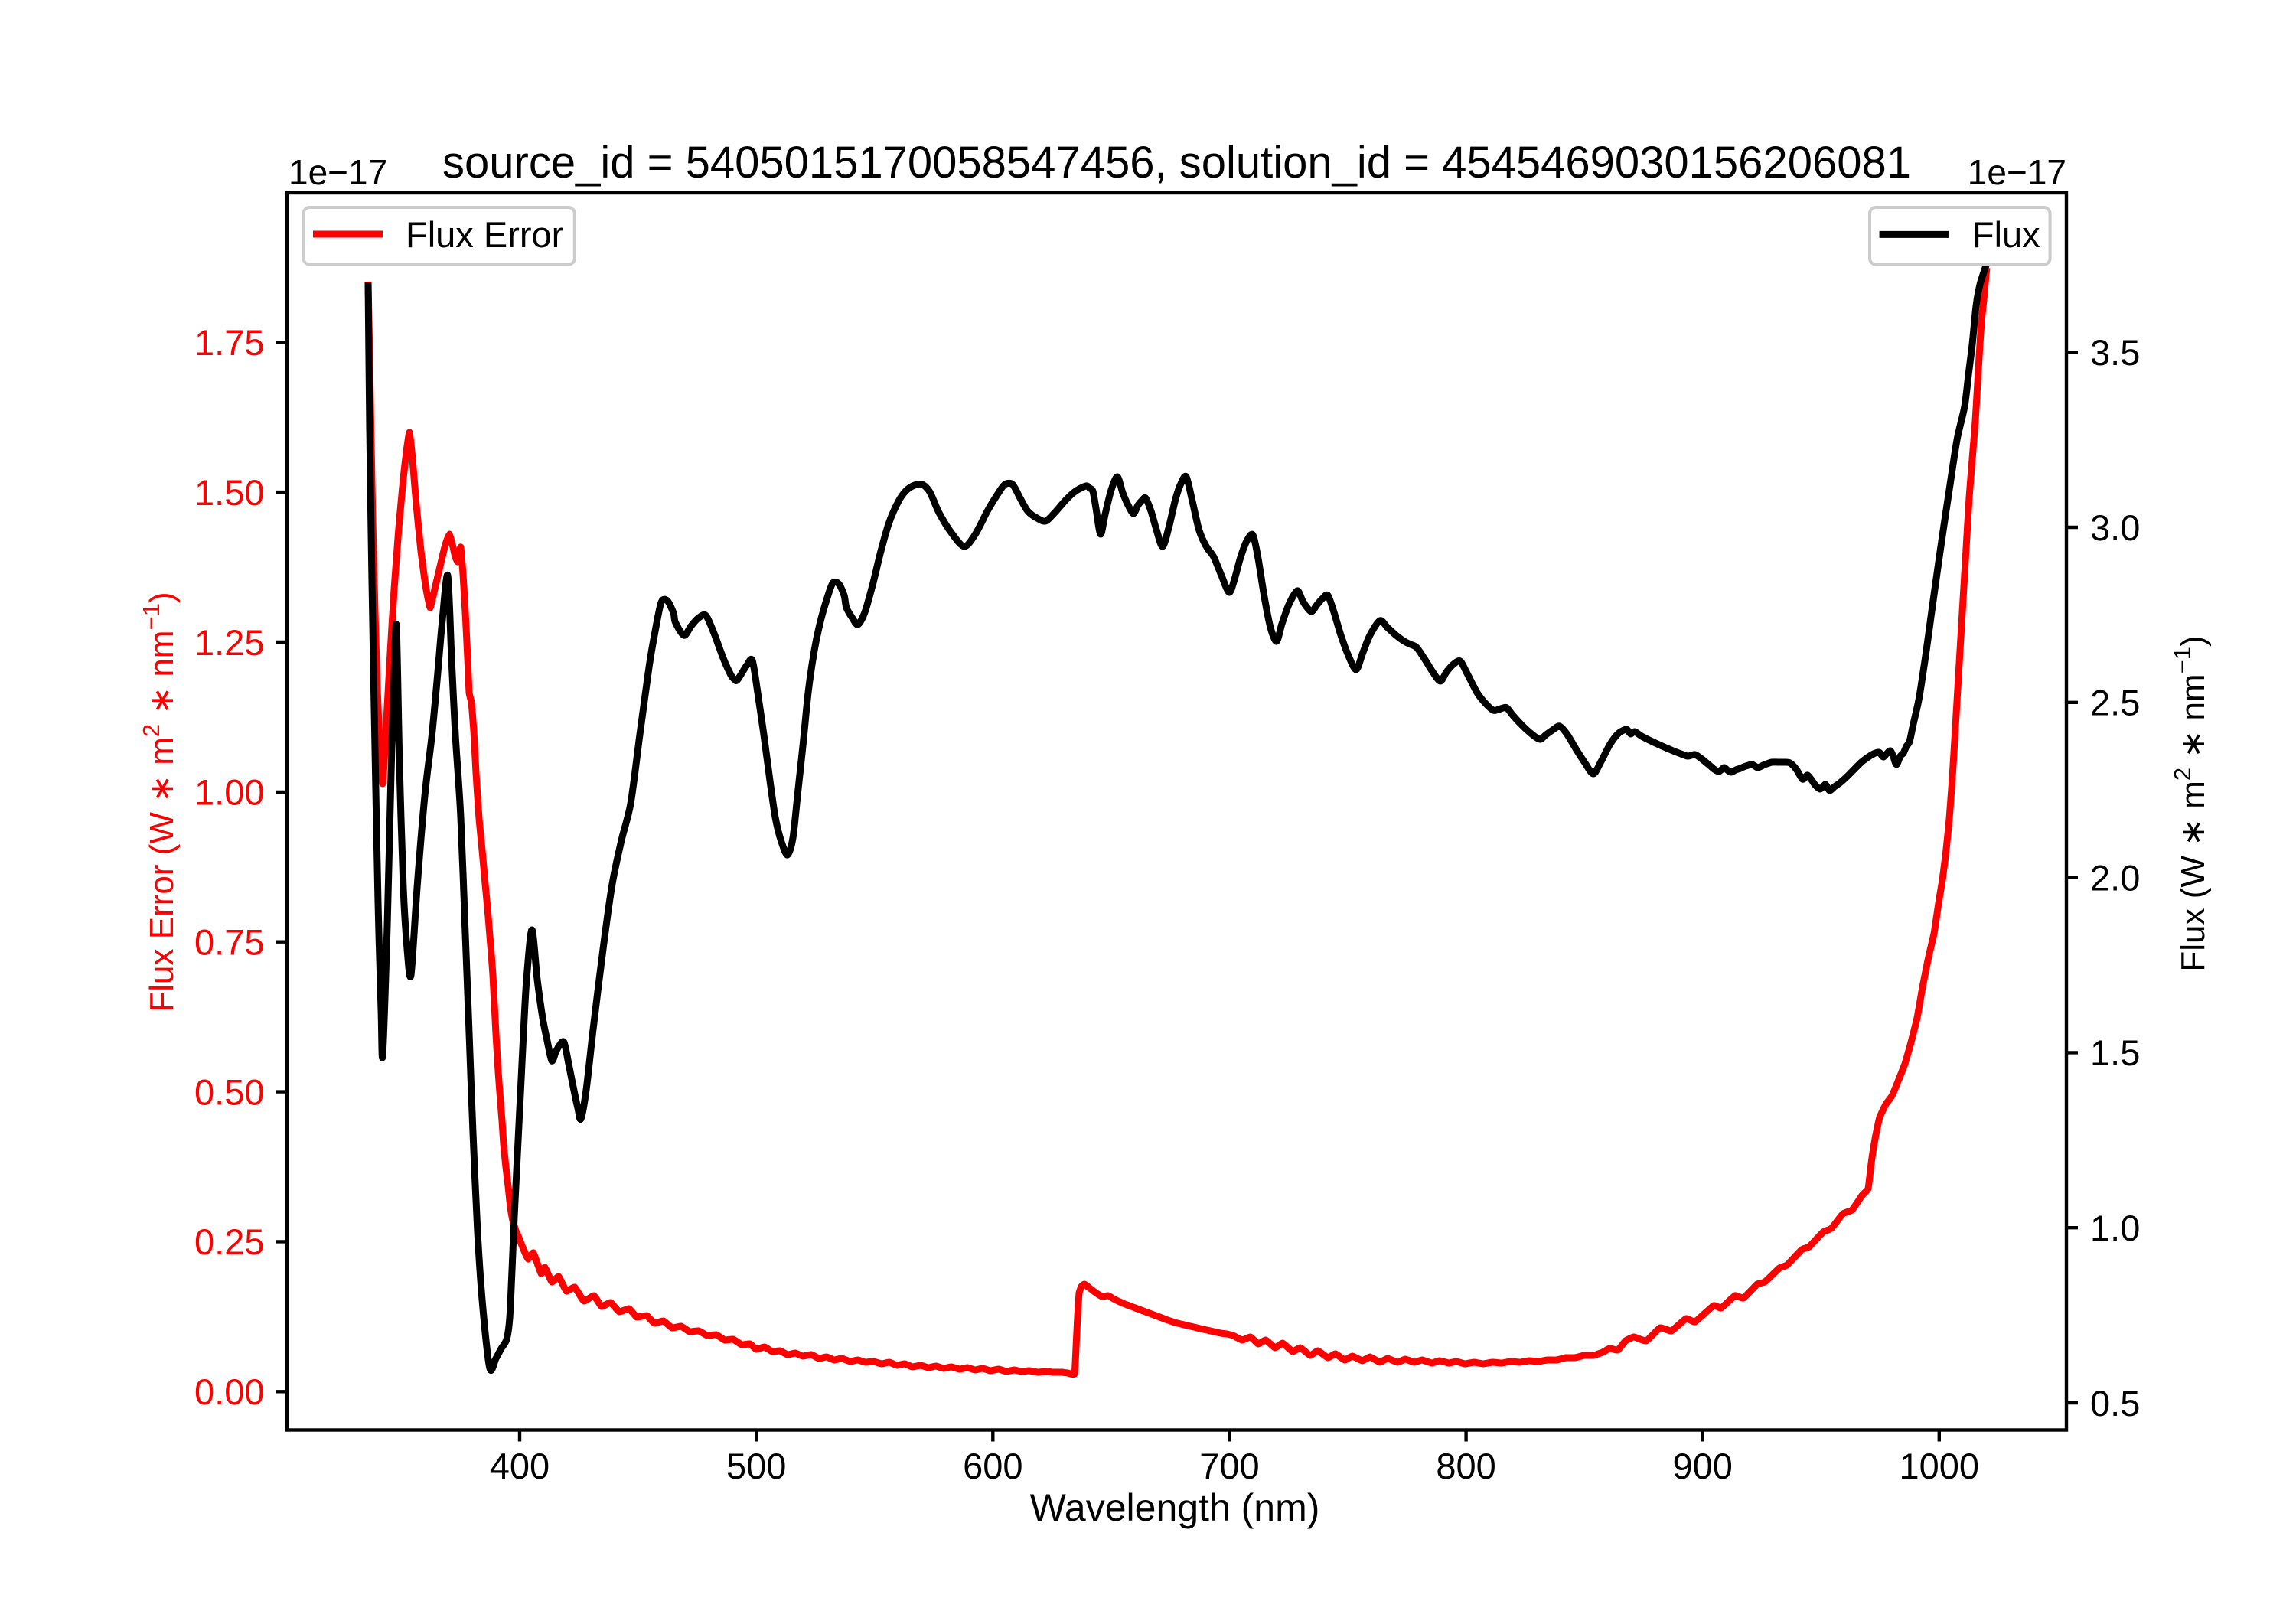  What do you see at coordinates (2115, 877) in the screenshot?
I see `svg-text: 2.0` at bounding box center [2115, 877].